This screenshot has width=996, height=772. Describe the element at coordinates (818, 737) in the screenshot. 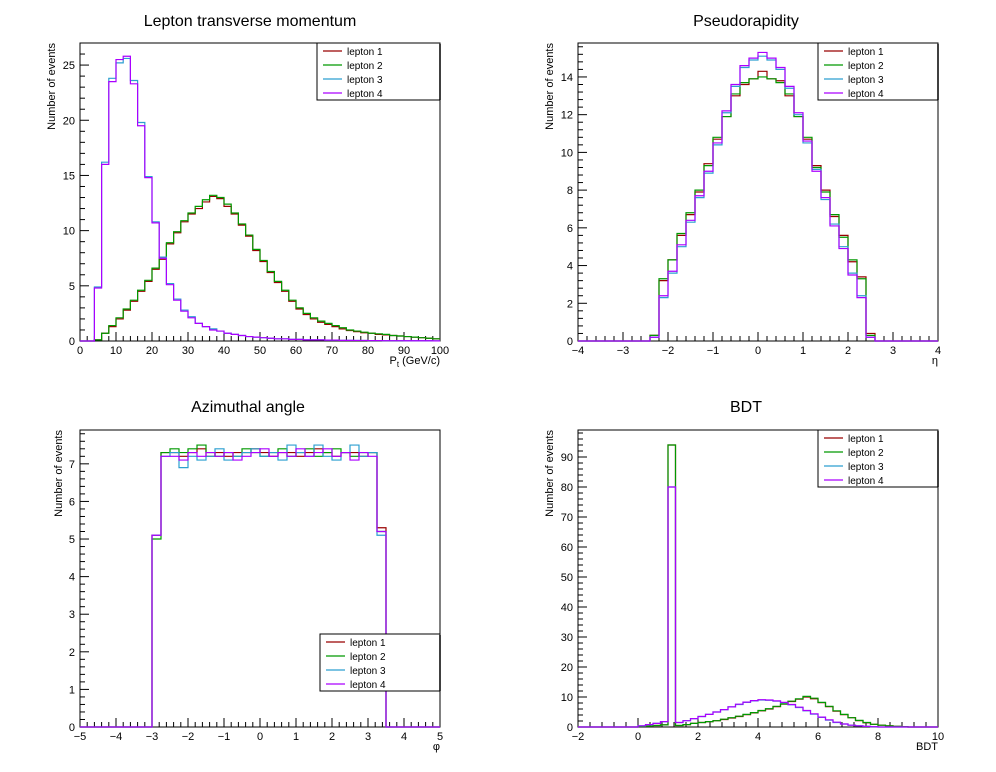

I see `x-tick-label: 6` at that location.